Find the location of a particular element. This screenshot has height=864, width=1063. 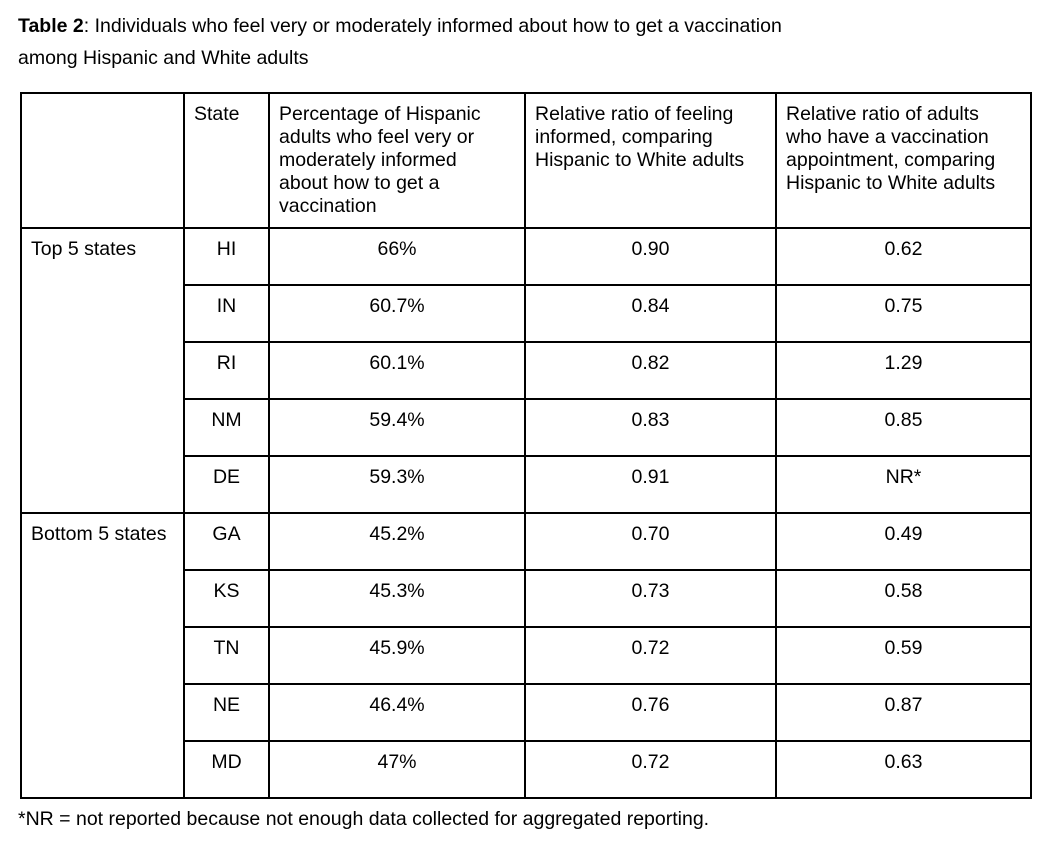

cell-ratio_informed: 0.82 is located at coordinates (650, 370).